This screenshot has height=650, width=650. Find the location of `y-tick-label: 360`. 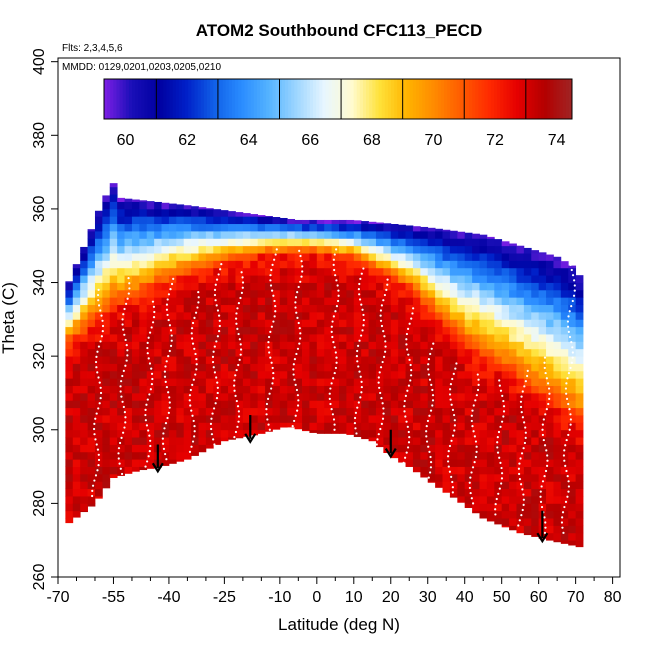

y-tick-label: 360 is located at coordinates (39, 208).